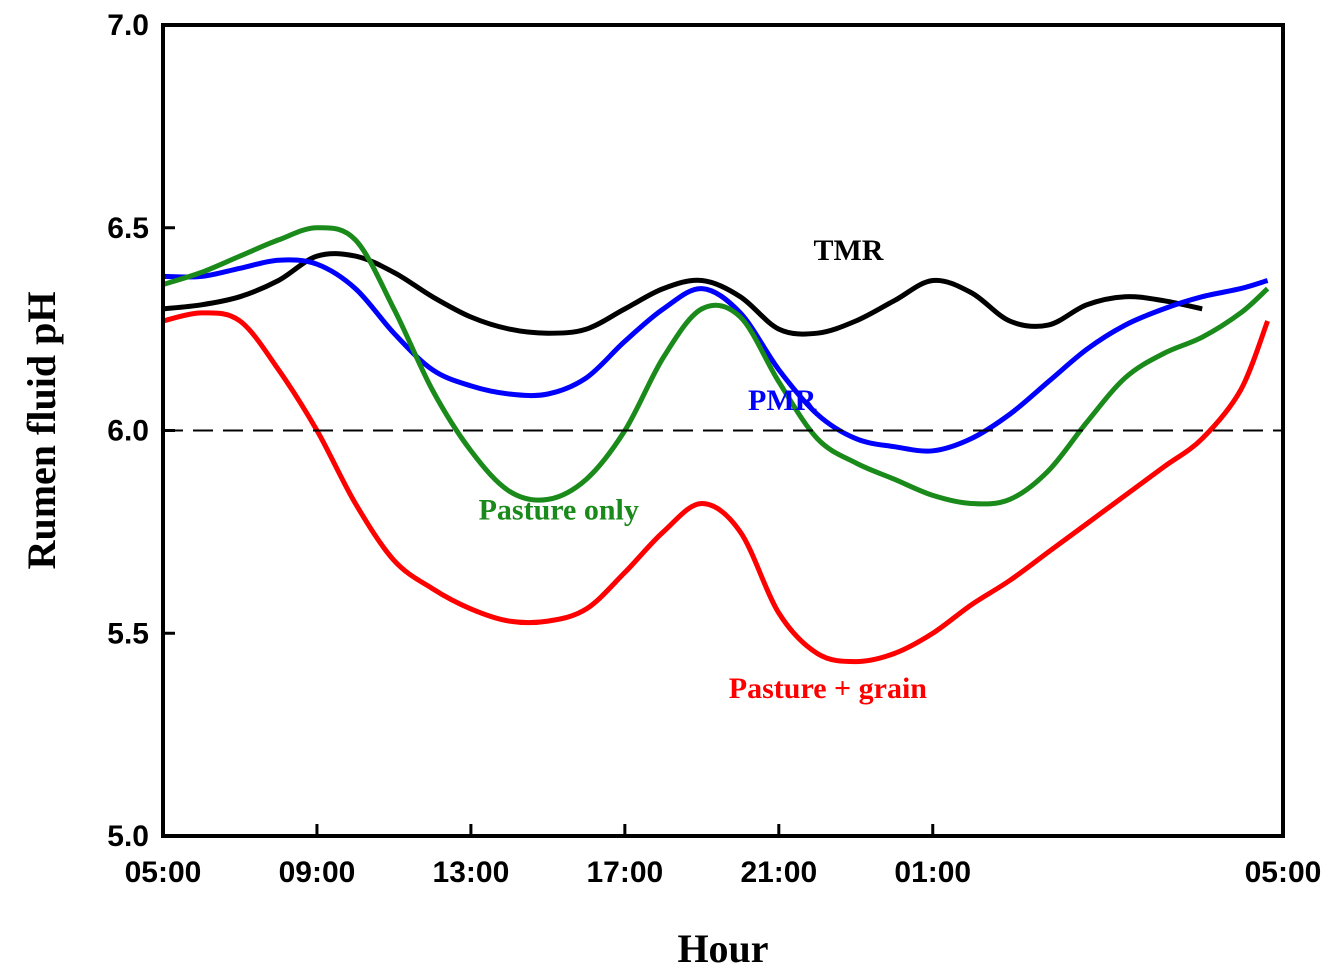  I want to click on x-tick-label: 13:00, so click(471, 872).